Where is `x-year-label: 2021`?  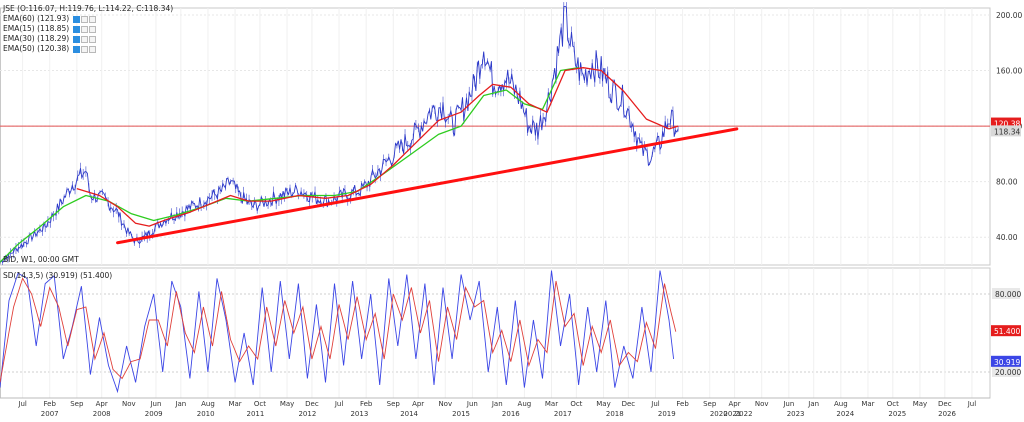 x-year-label: 2021 is located at coordinates (732, 414).